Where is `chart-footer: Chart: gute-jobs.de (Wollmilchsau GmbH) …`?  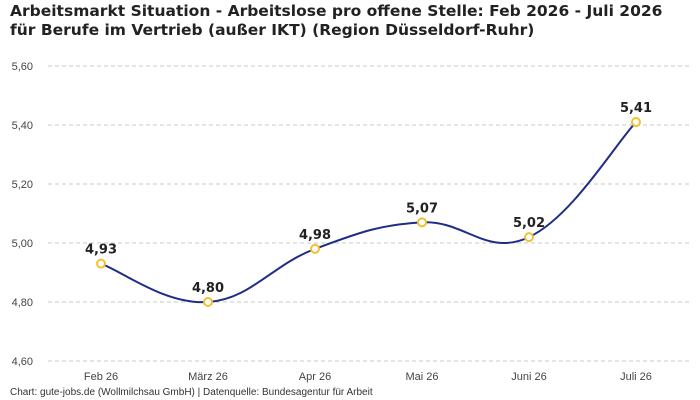 chart-footer: Chart: gute-jobs.de (Wollmilchsau GmbH) … is located at coordinates (191, 392).